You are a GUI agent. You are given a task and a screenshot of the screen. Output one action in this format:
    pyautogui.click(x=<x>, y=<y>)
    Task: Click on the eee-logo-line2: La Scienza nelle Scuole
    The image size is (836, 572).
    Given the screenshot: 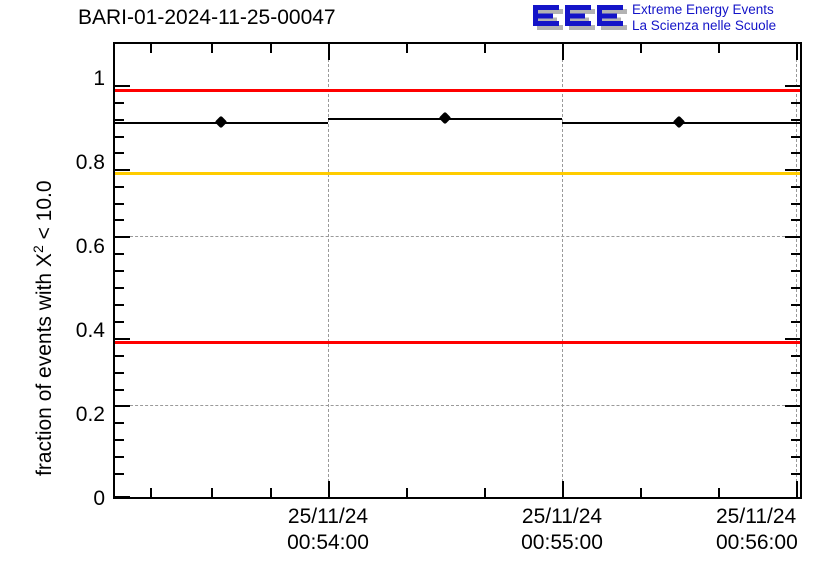 What is the action you would take?
    pyautogui.click(x=704, y=25)
    